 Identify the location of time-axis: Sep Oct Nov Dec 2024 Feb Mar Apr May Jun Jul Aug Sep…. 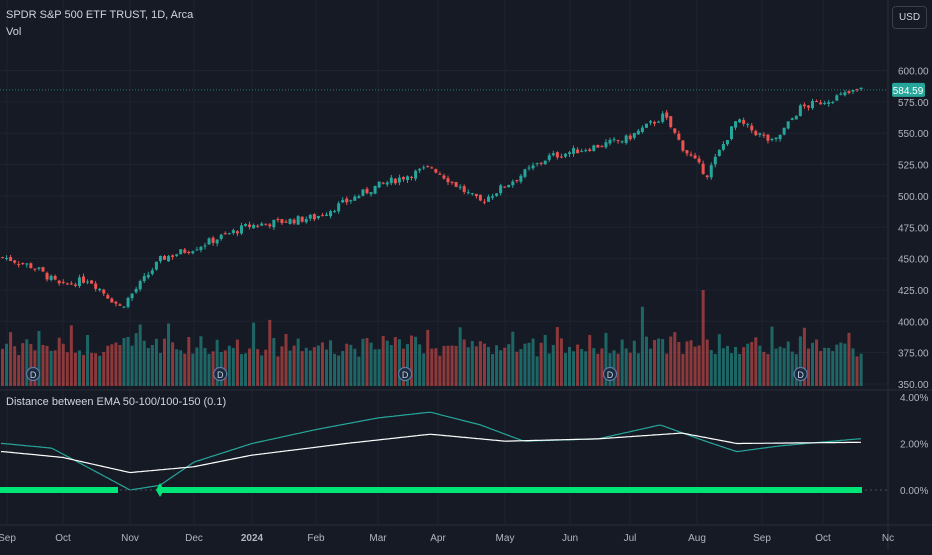
(447, 538).